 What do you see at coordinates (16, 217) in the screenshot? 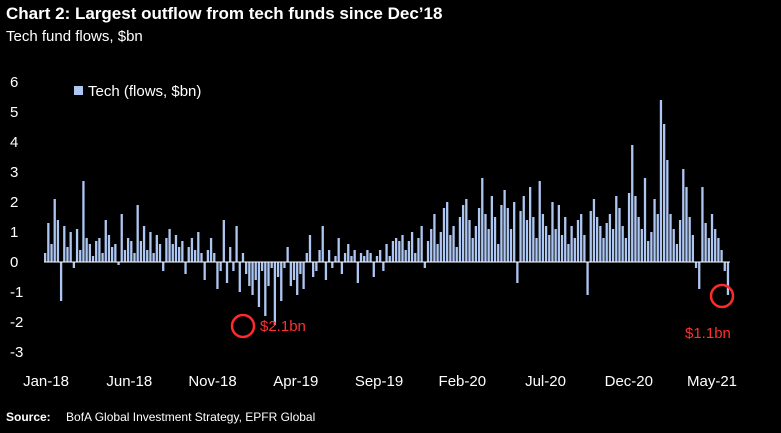
I see `y-axis-ticks: 6 5 4 3 2 1 0 -1 -2 -3` at bounding box center [16, 217].